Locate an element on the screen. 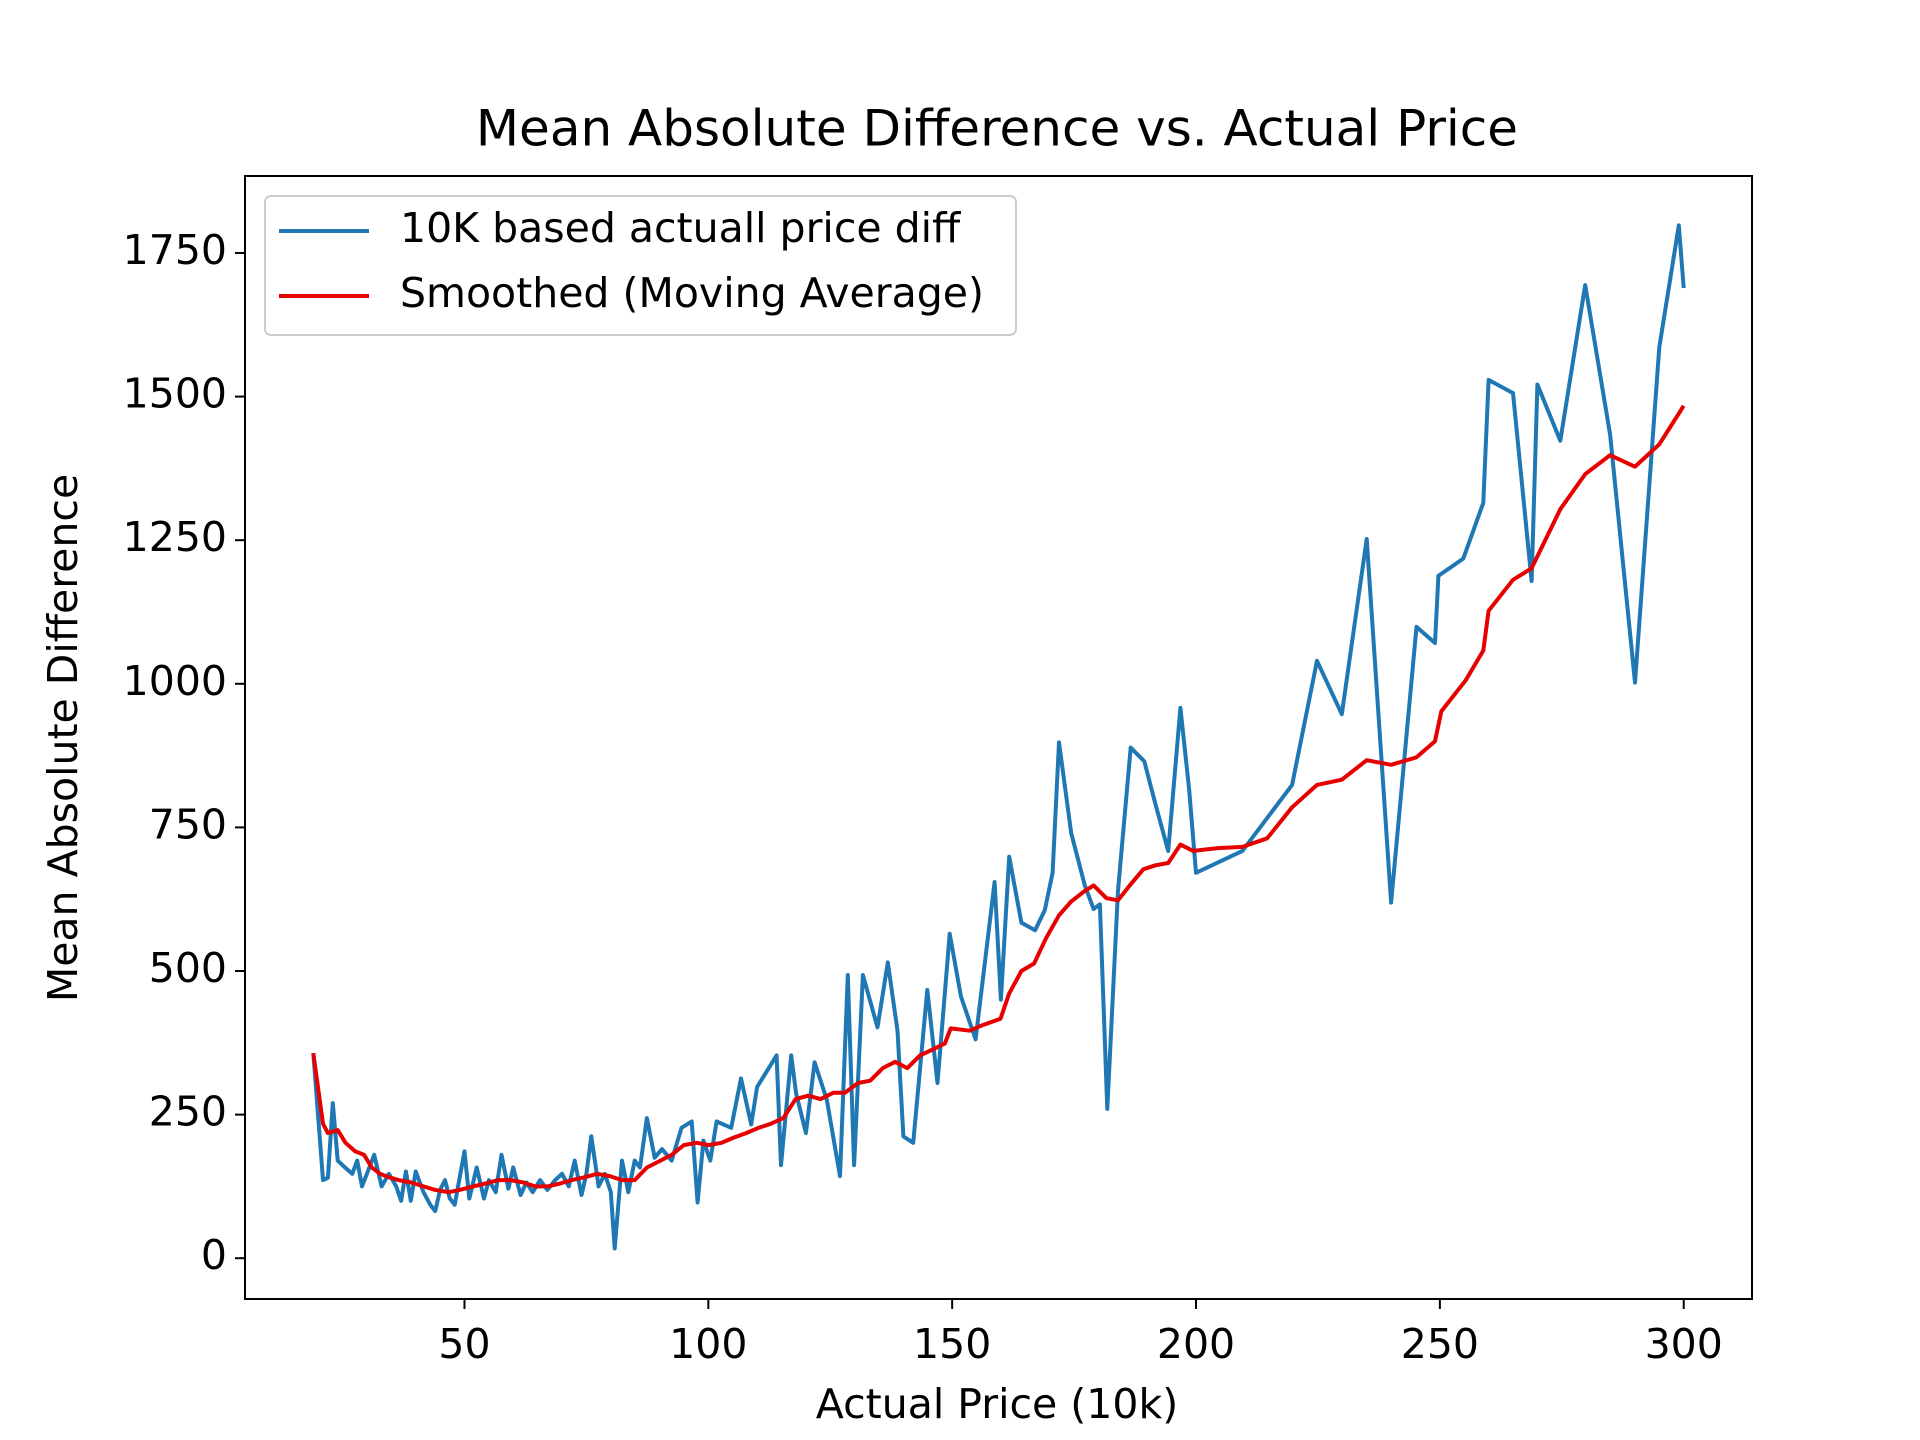 The image size is (1920, 1440). x-tick-label: 250 is located at coordinates (1440, 1344).